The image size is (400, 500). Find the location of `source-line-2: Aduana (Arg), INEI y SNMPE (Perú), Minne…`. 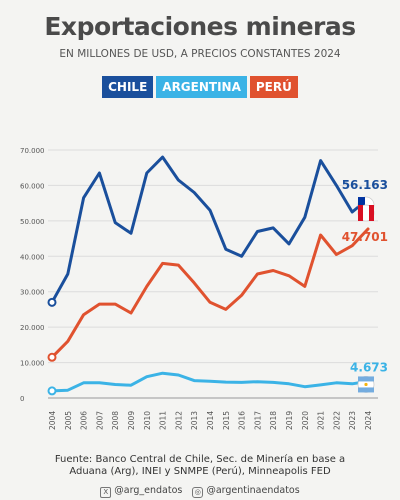

source-line-2: Aduana (Arg), INEI y SNMPE (Perú), Minne… is located at coordinates (200, 471).